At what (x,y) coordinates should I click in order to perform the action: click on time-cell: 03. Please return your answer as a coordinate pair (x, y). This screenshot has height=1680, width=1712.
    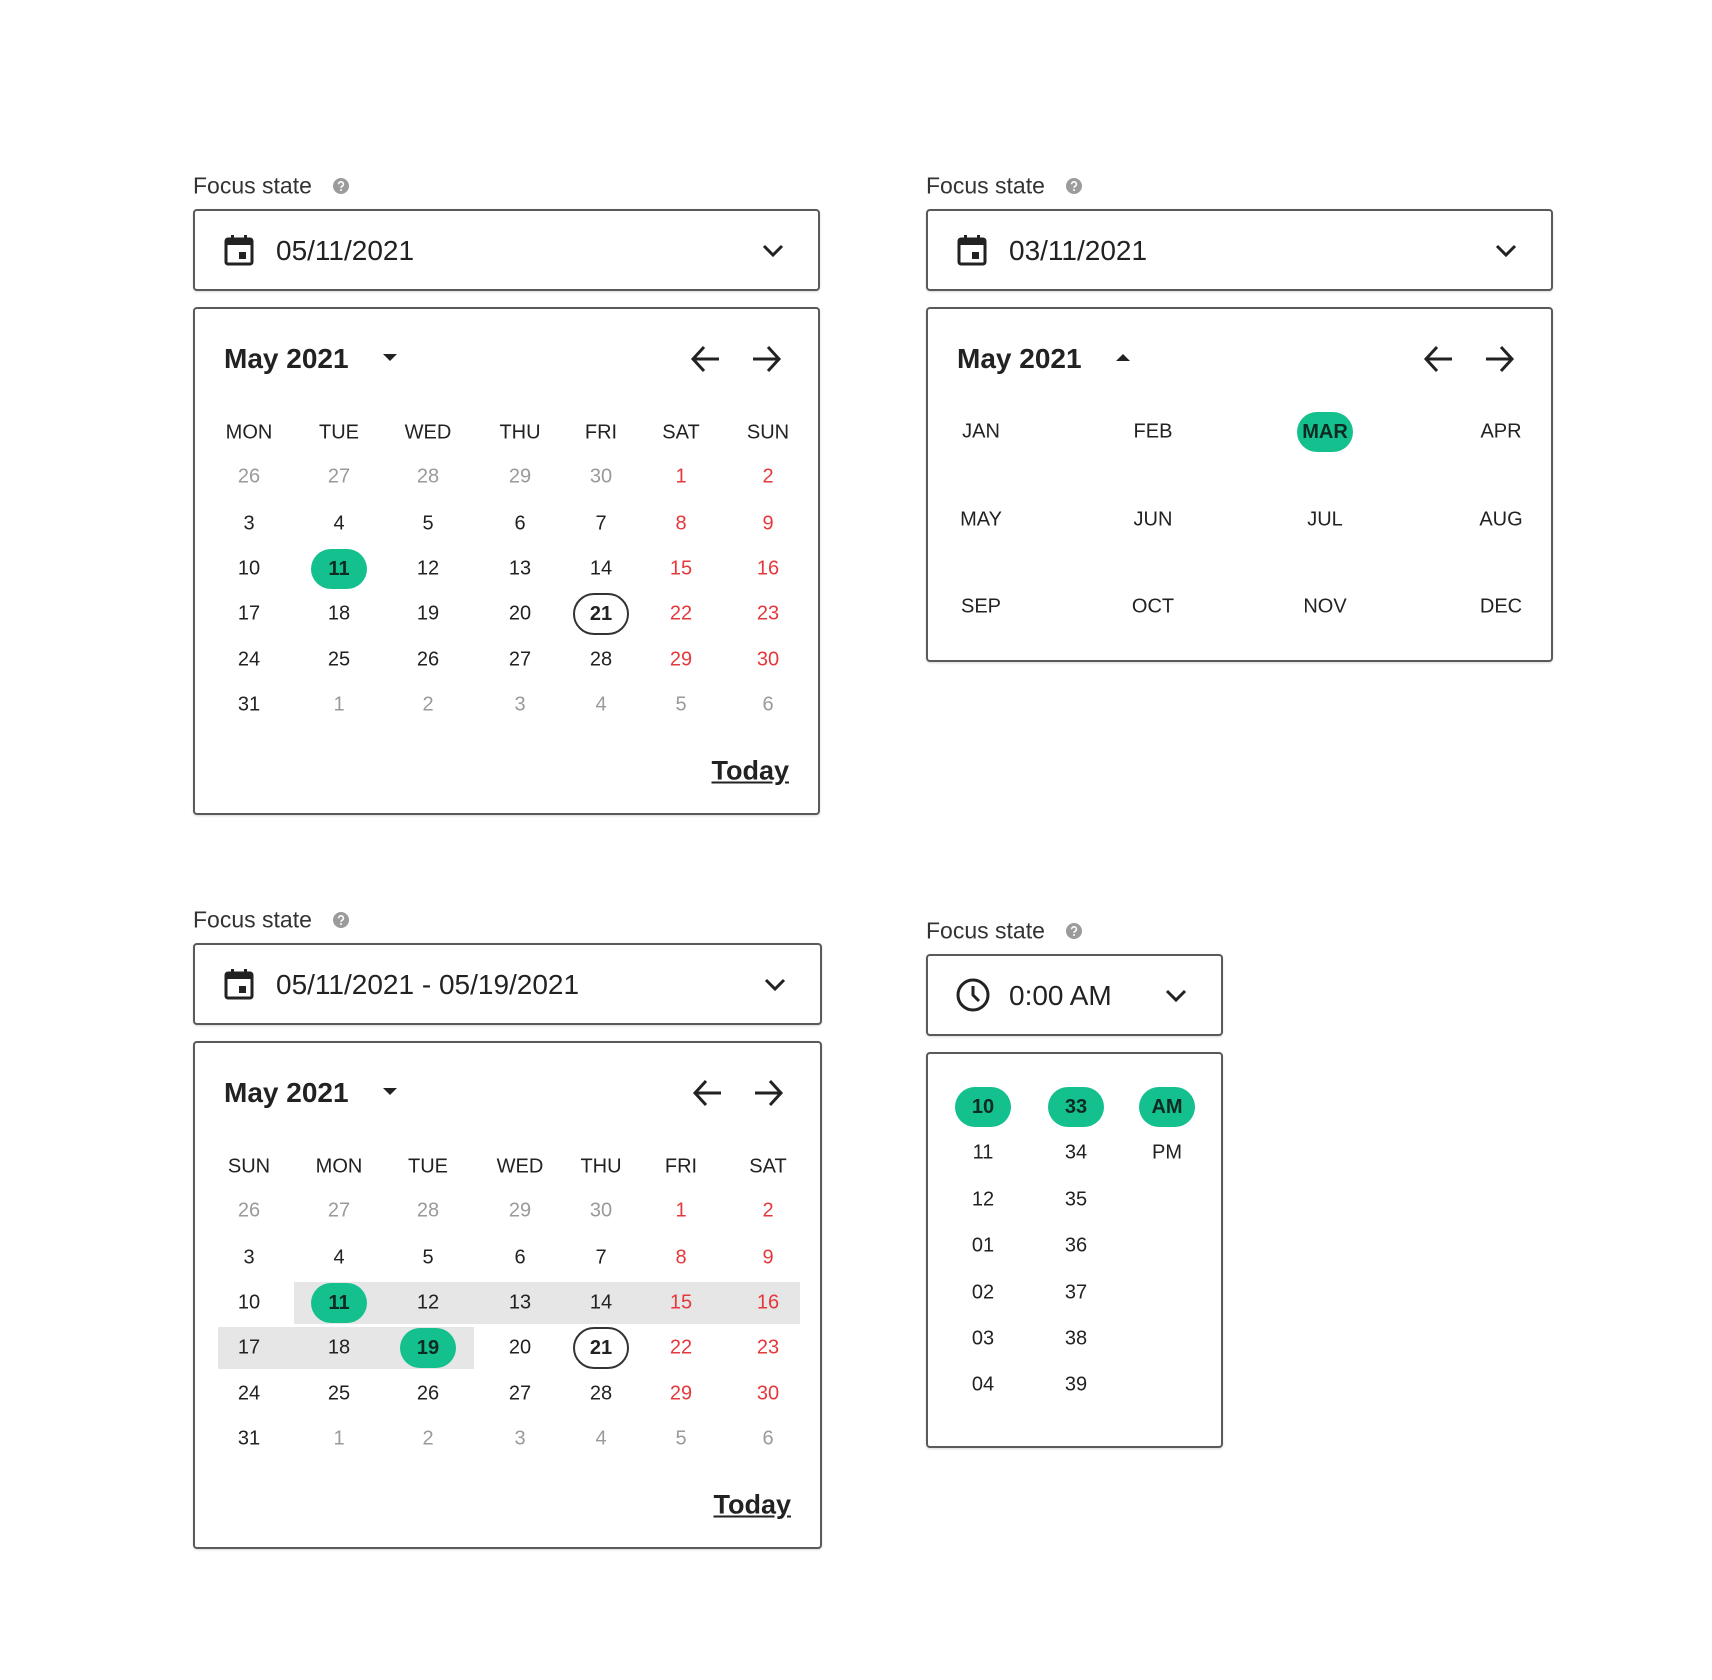
    Looking at the image, I should click on (983, 1338).